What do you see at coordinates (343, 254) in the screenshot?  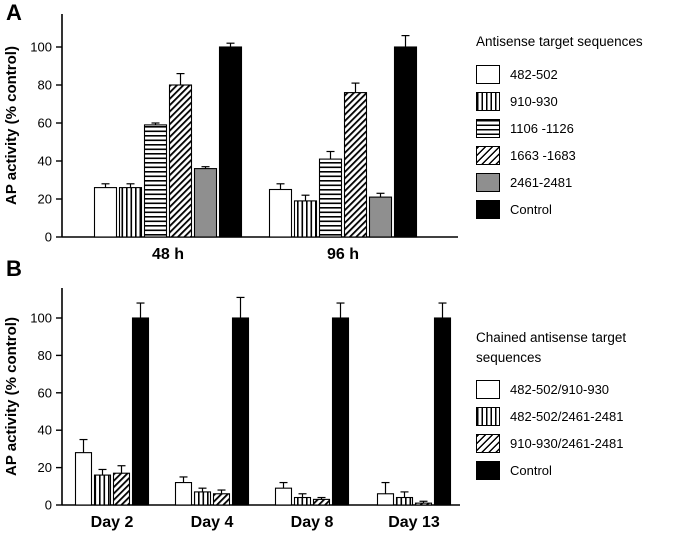 I see `x-category-label: 96 h` at bounding box center [343, 254].